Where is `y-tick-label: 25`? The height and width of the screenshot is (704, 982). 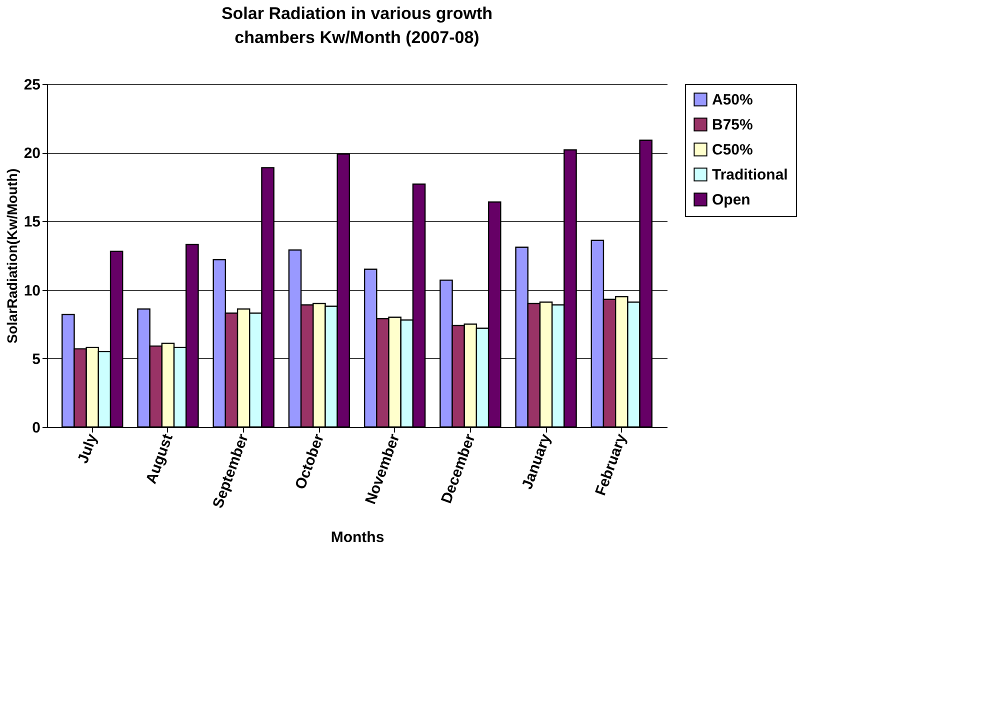
y-tick-label: 25 is located at coordinates (32, 85).